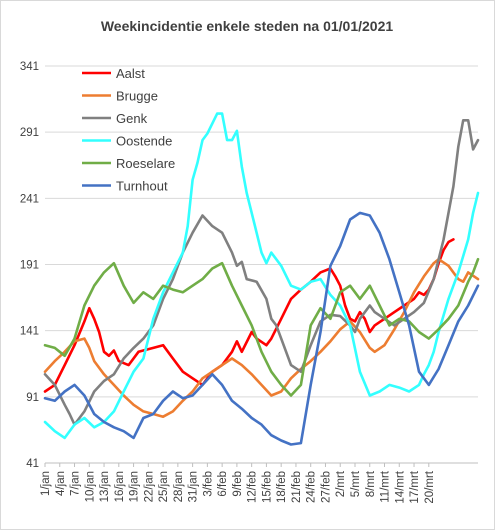 This screenshot has width=495, height=530. Describe the element at coordinates (145, 163) in the screenshot. I see `legend-label-roeselare: Roeselare` at that location.